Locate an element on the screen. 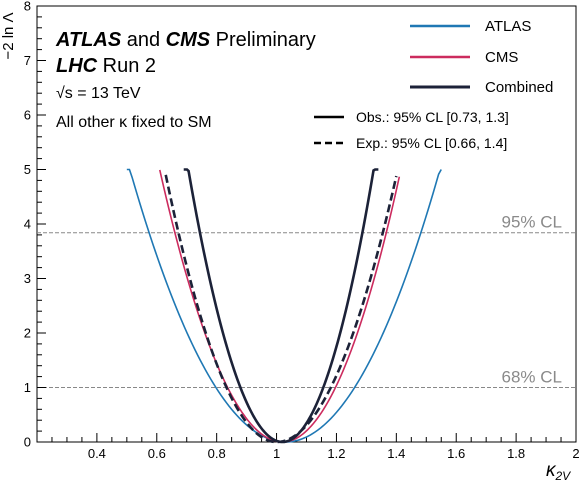 Image resolution: width=580 pixels, height=485 pixels. title-line2: LHC Run 2 is located at coordinates (106, 66).